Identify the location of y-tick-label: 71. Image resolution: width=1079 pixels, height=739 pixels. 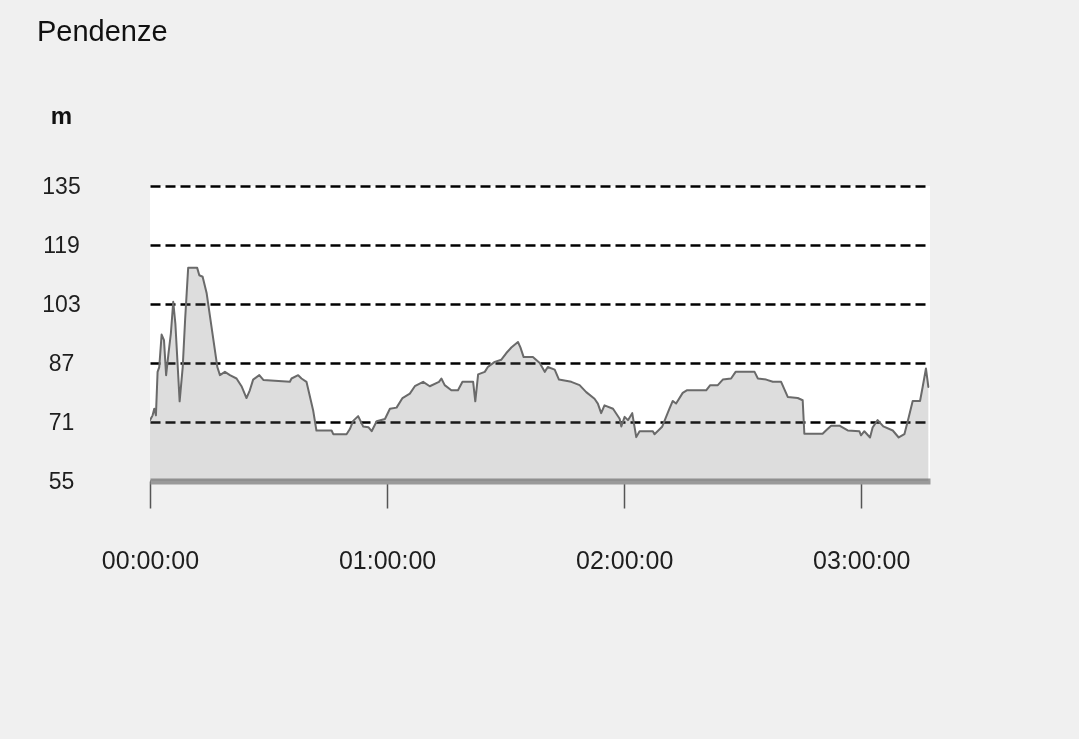
(61, 421).